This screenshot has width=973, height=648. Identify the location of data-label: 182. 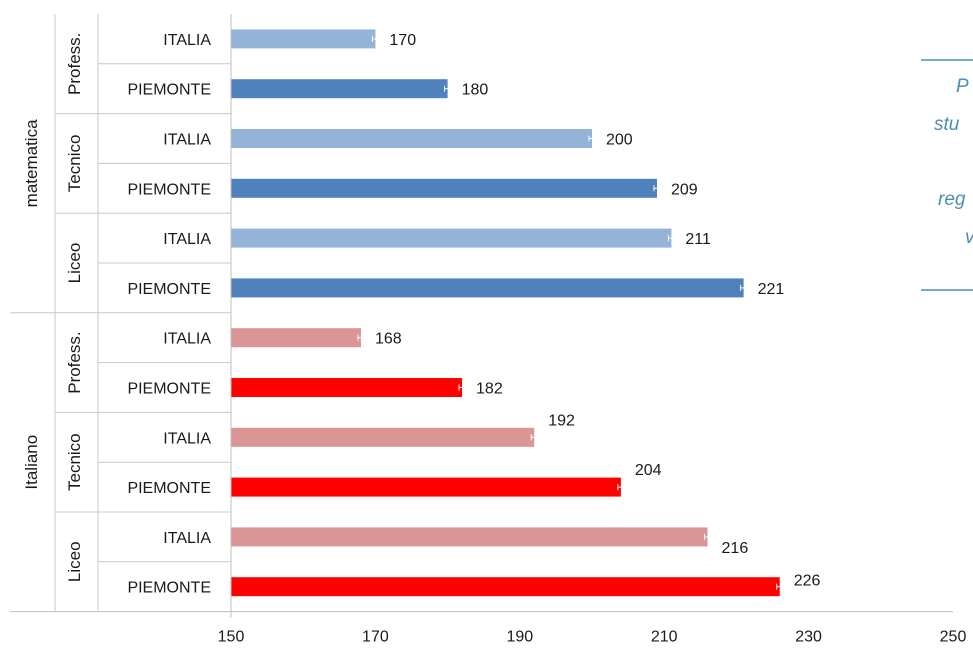
(489, 389).